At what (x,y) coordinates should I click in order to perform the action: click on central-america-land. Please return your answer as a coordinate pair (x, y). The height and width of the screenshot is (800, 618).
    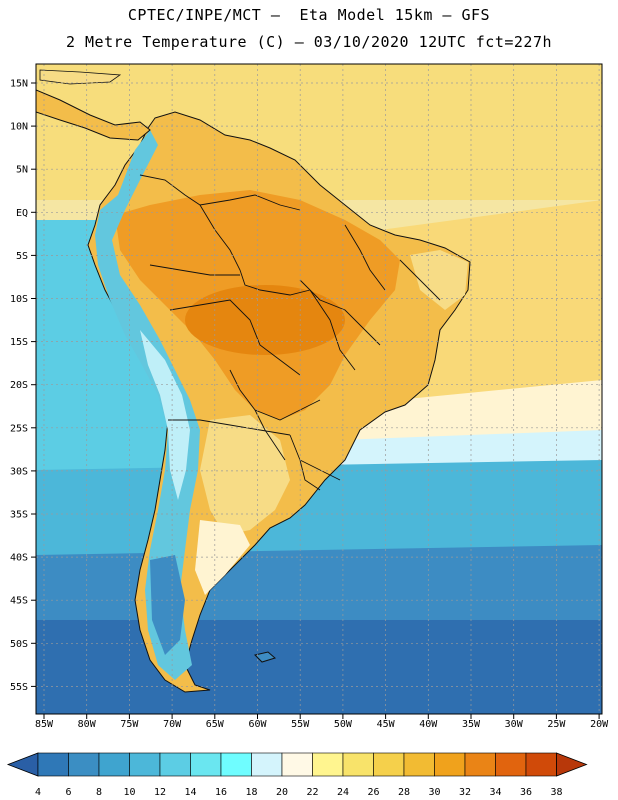
    Looking at the image, I should click on (93, 115).